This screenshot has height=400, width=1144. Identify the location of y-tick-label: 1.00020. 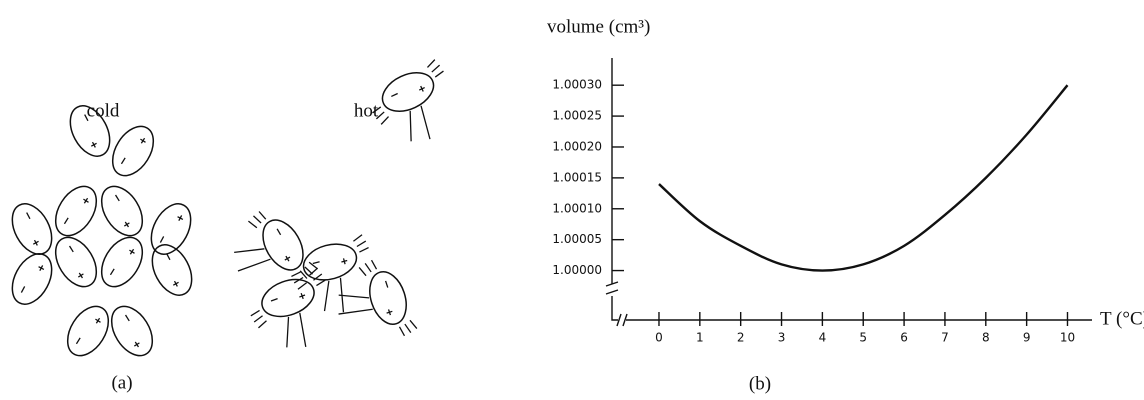
(577, 146).